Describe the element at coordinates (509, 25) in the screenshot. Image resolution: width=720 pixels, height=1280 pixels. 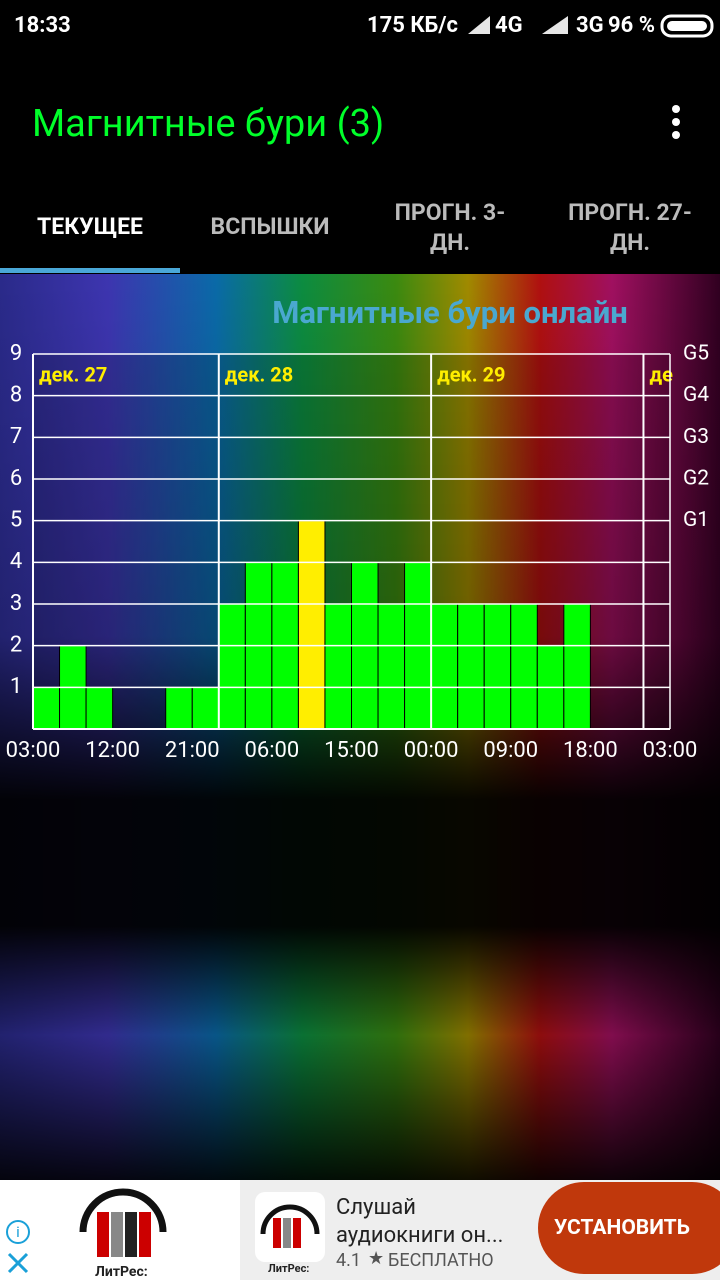
I see `net-type: 4G` at that location.